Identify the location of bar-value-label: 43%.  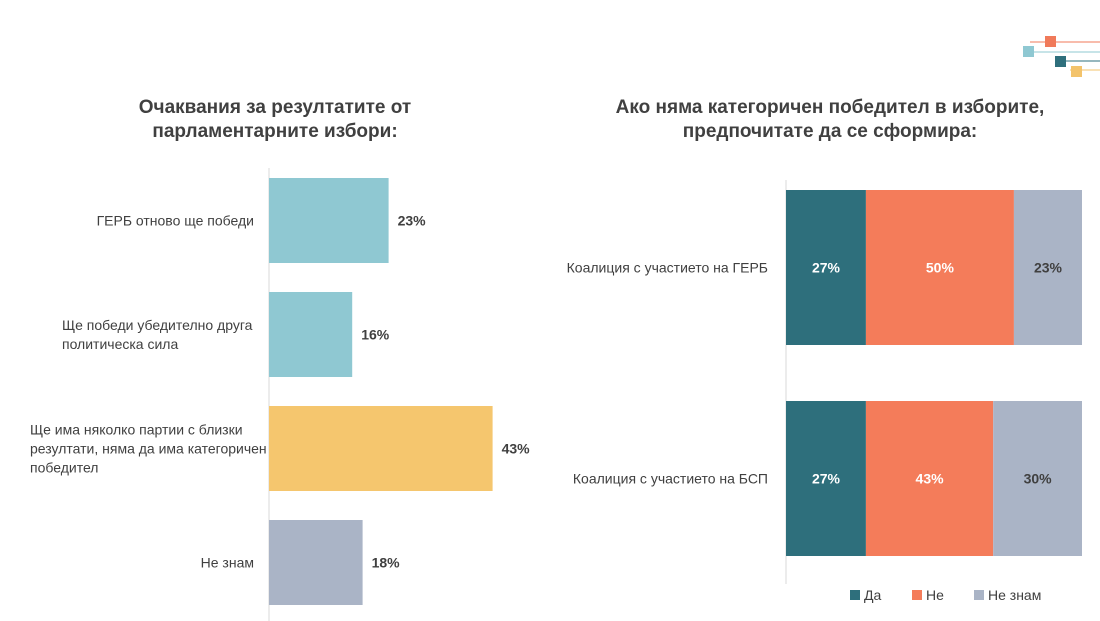
(516, 449).